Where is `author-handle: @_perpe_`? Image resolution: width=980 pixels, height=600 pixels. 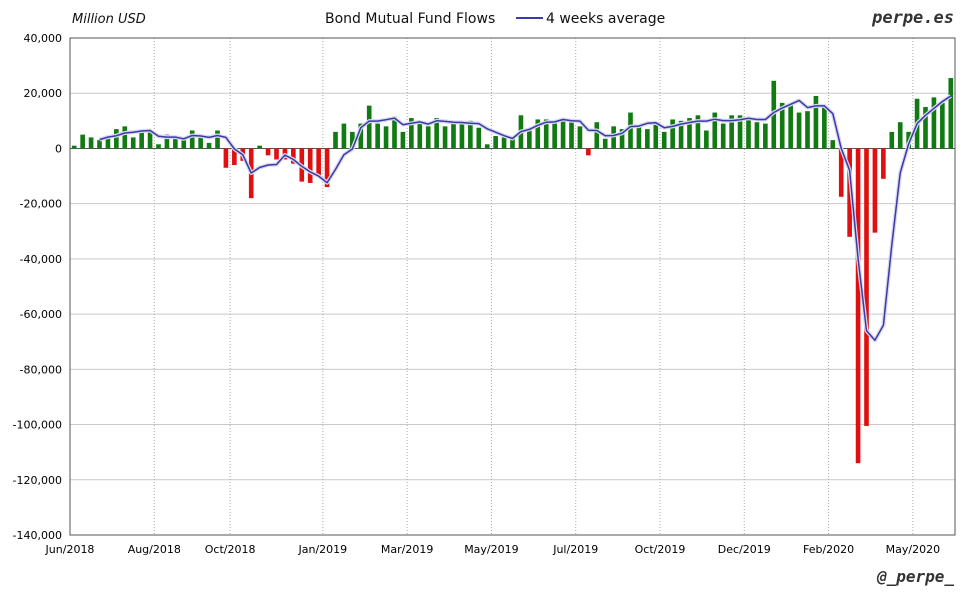 author-handle: @_perpe_ is located at coordinates (915, 576).